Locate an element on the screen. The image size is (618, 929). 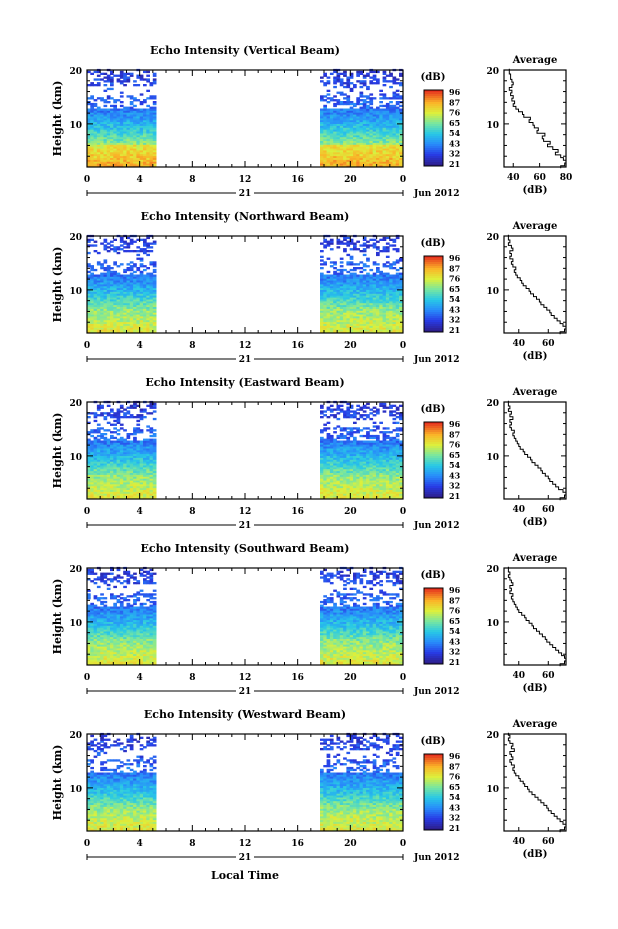
panel-title: Echo Intensity (Eastward Beam) is located at coordinates (244, 382).